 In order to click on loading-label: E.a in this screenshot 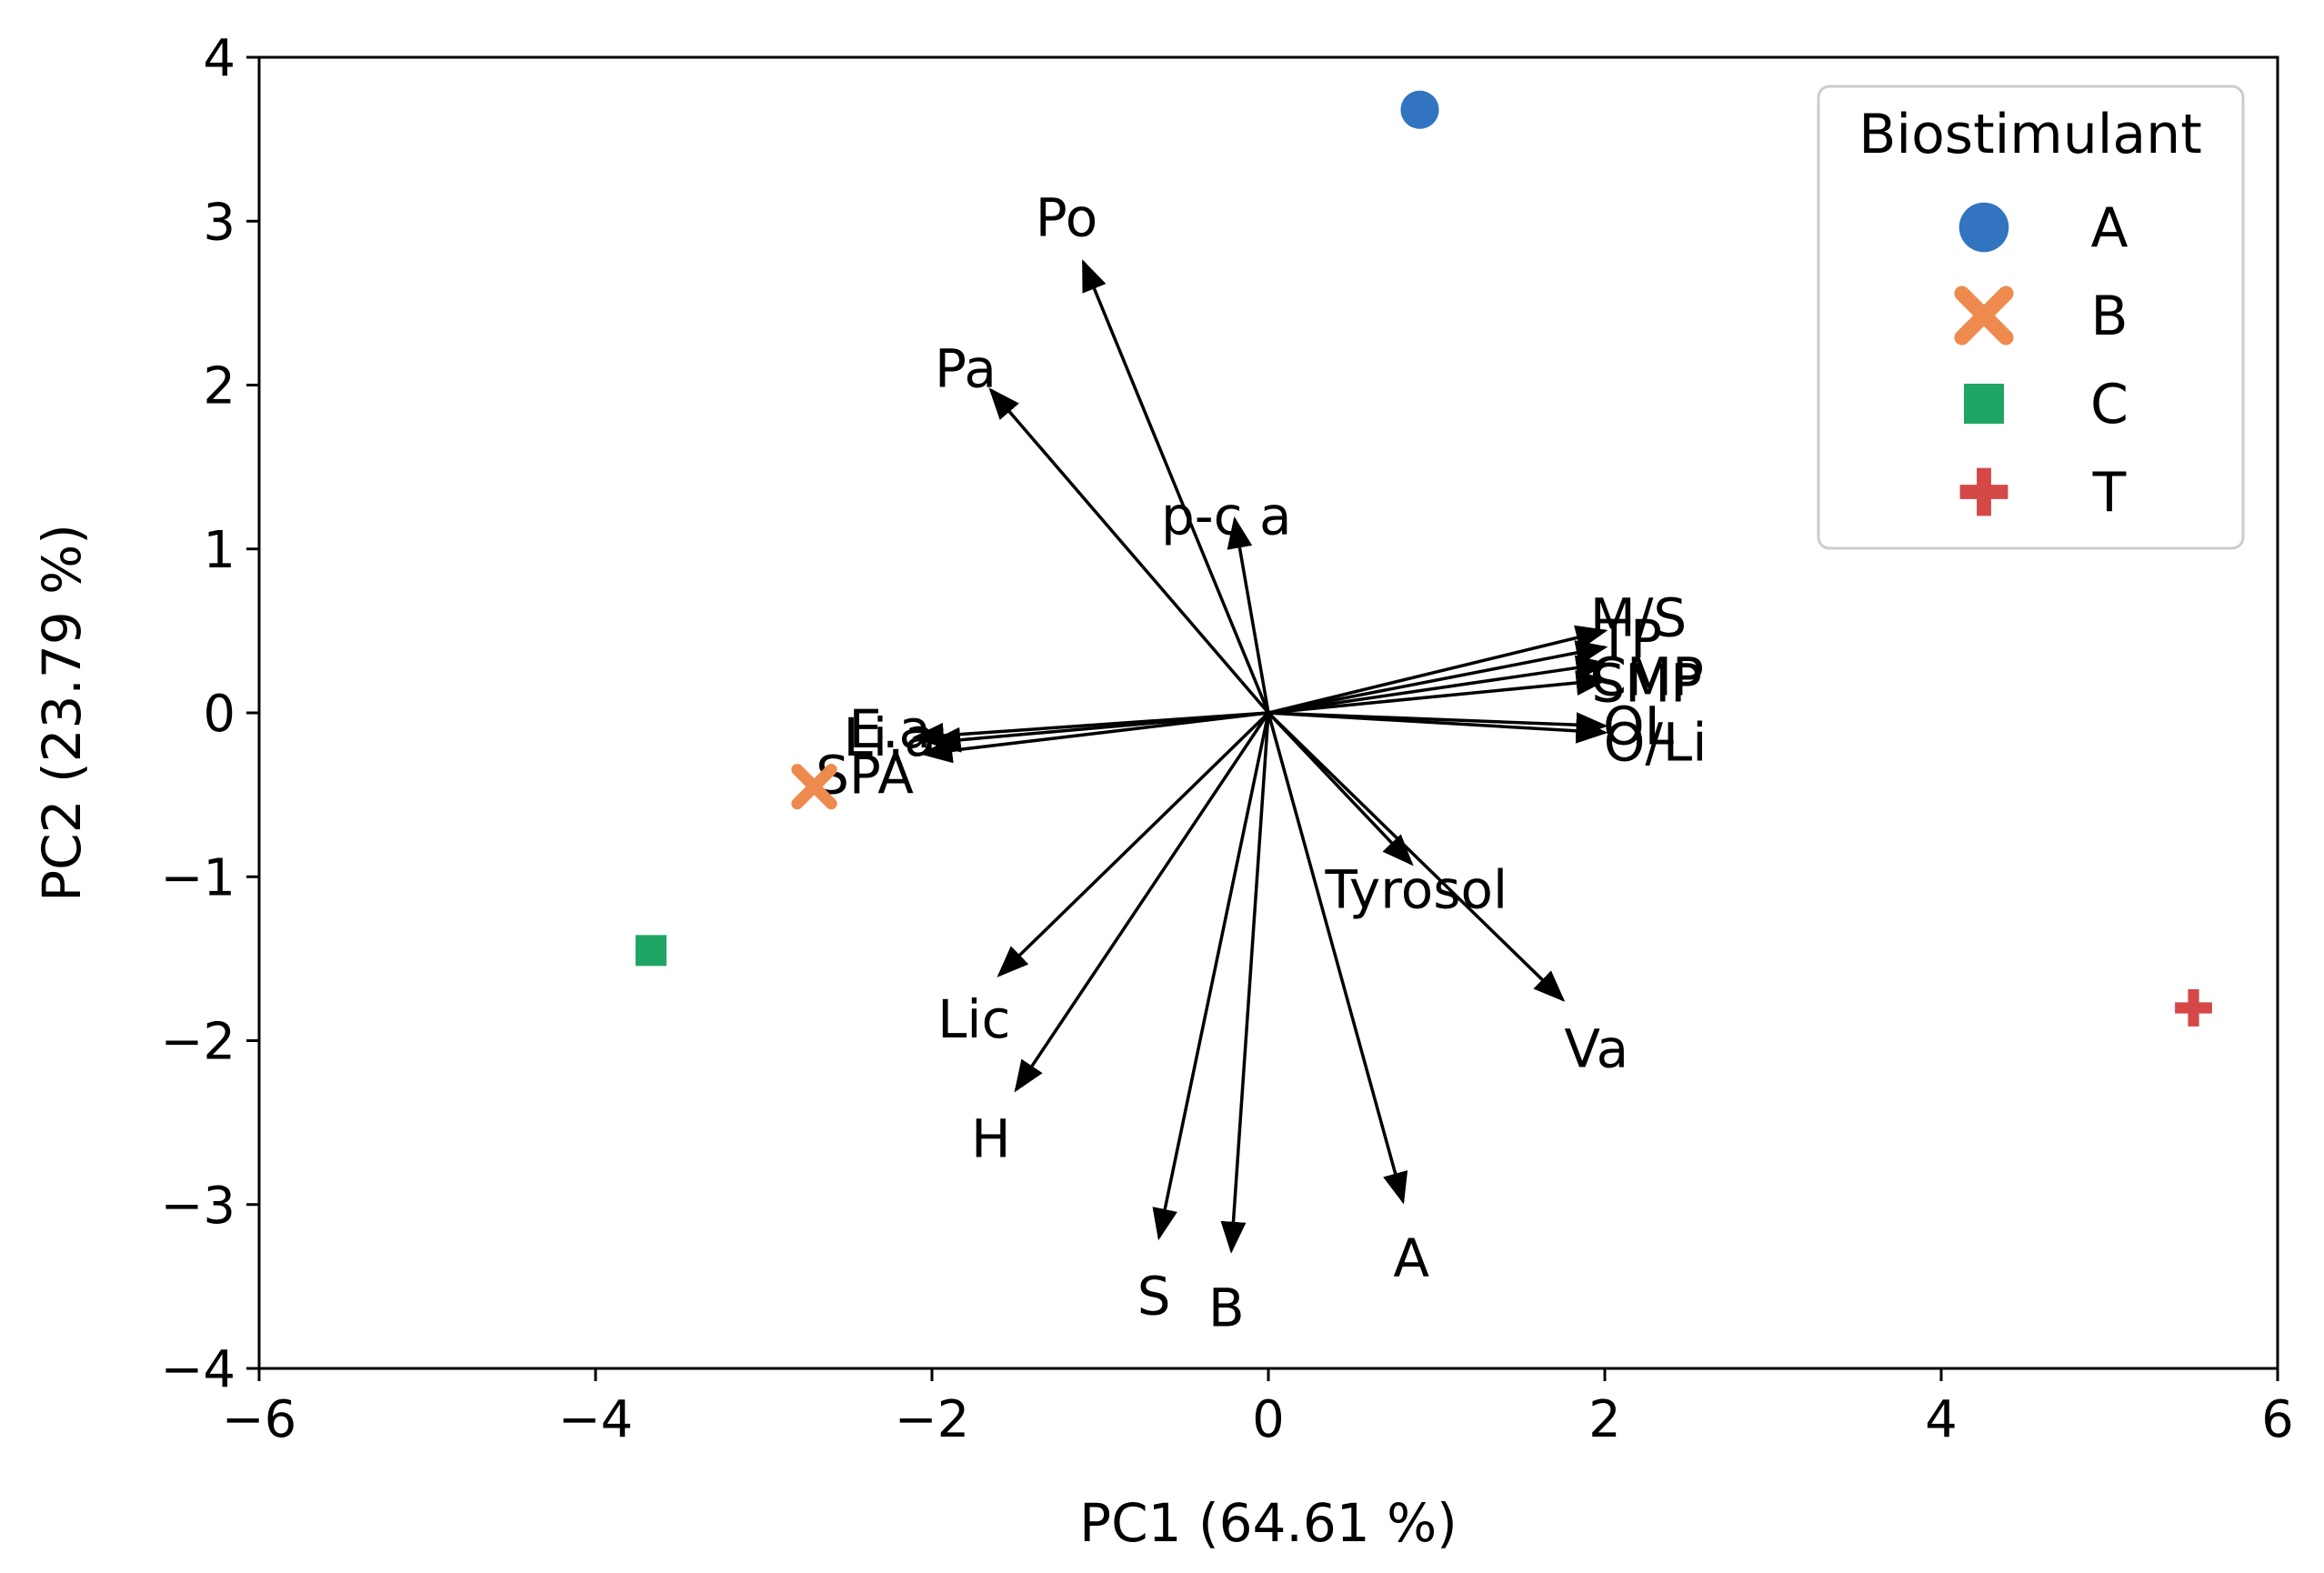, I will do `click(889, 729)`.